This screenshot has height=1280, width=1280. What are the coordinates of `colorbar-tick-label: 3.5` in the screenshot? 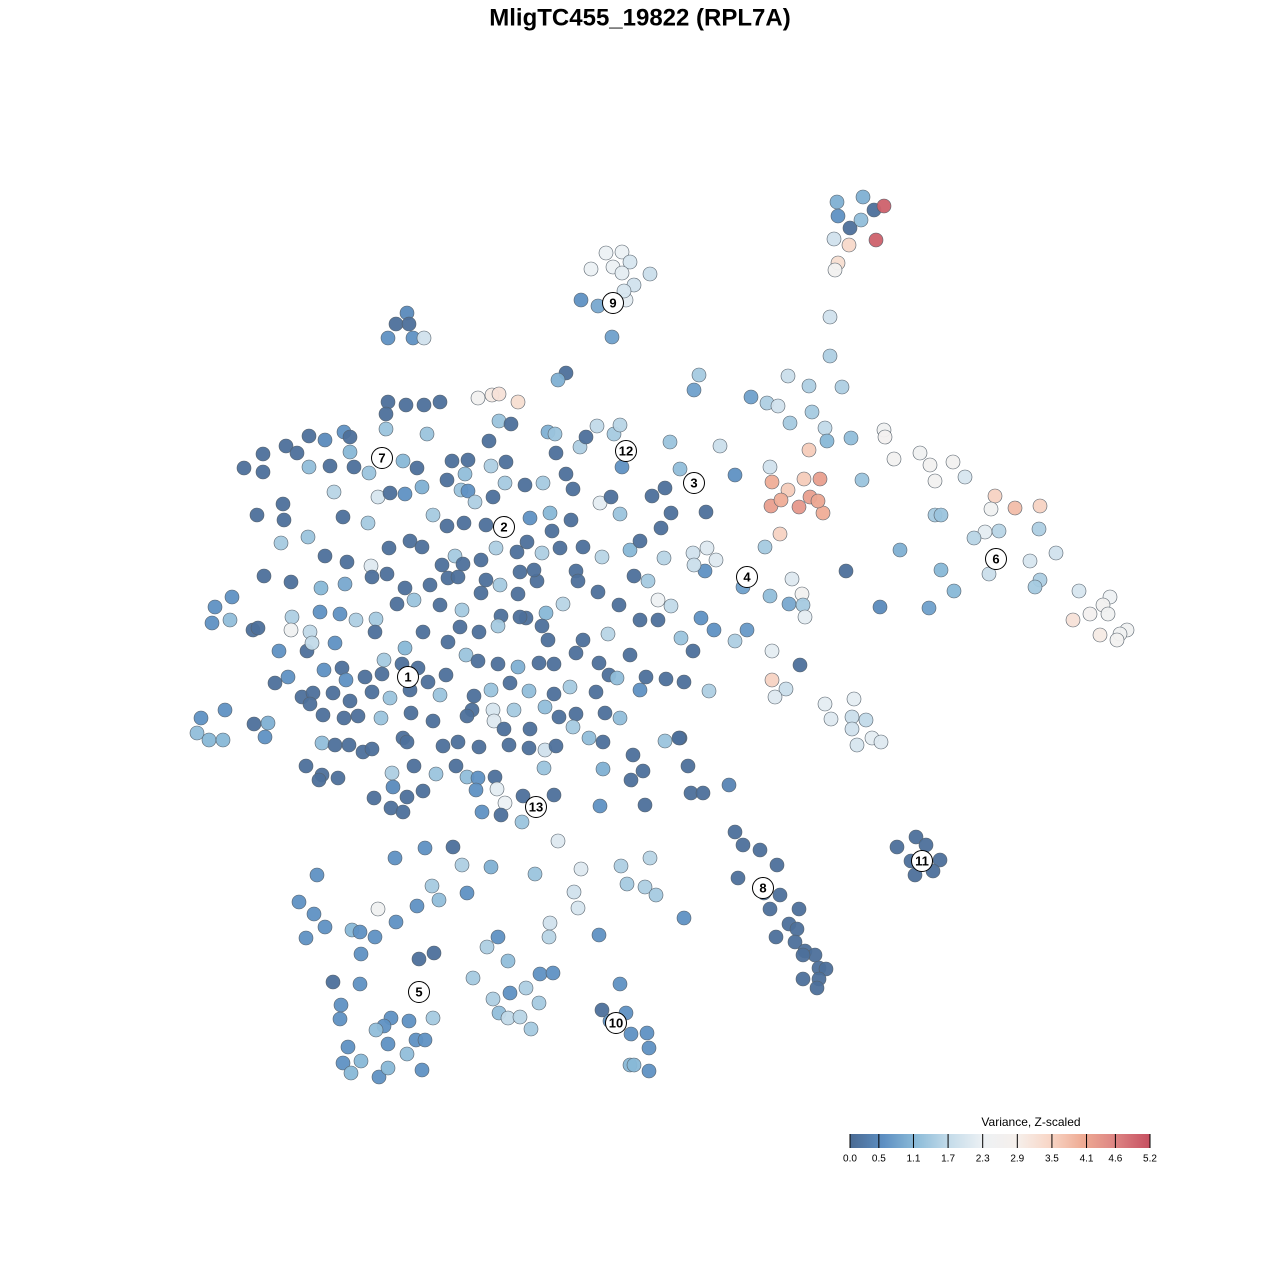 It's located at (1052, 1159).